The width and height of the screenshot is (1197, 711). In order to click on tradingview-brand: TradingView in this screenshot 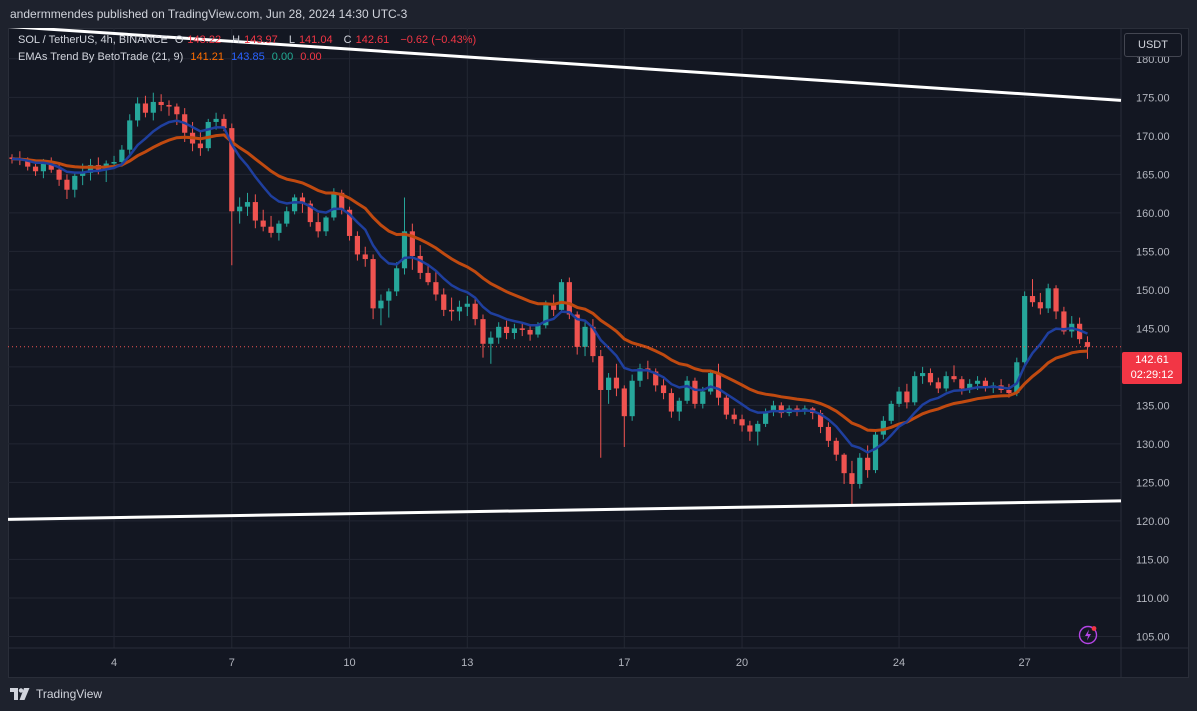, I will do `click(56, 694)`.